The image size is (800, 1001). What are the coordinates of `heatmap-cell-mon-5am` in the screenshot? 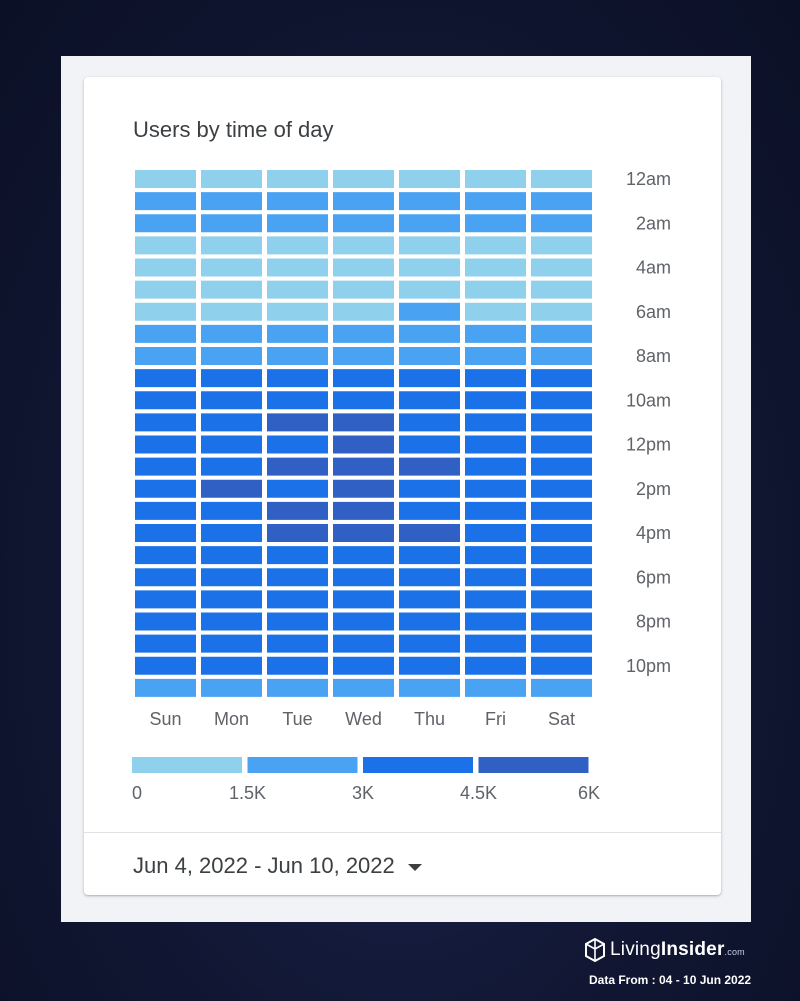 It's located at (231, 289).